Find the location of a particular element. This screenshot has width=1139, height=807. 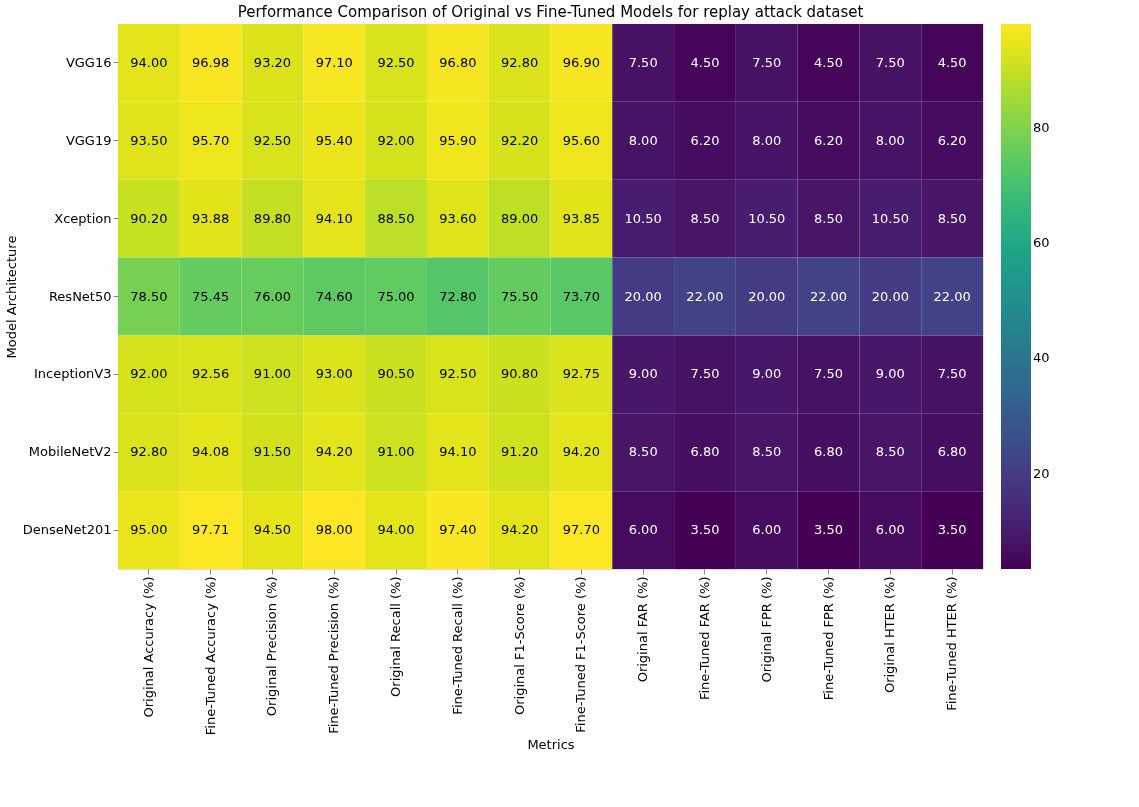

x-tick-label: Original HTER (%) is located at coordinates (890, 635).